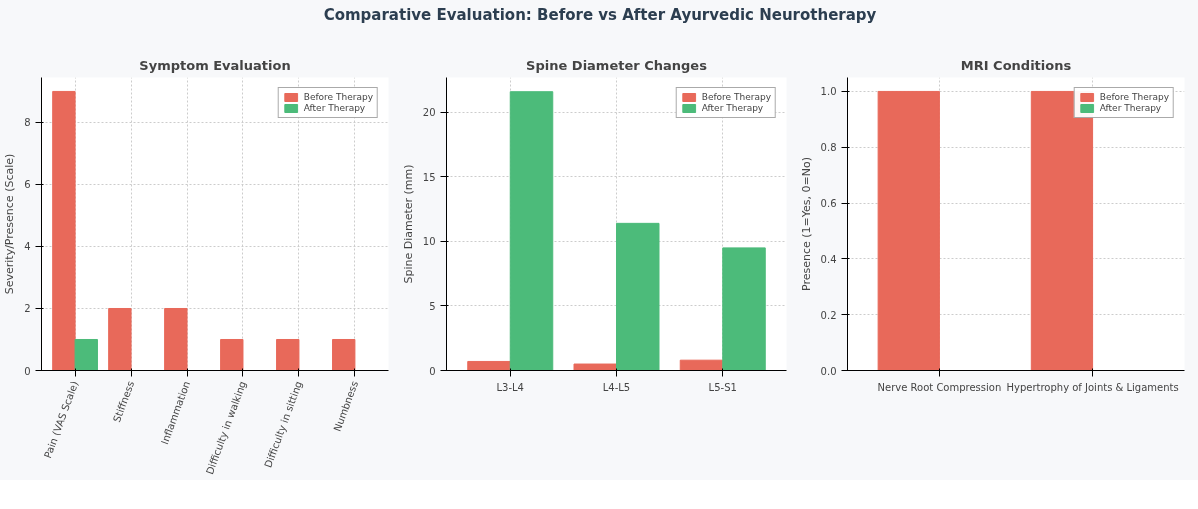 The image size is (1198, 509). I want to click on y-axis-title: Spine Diameter (mm), so click(408, 224).